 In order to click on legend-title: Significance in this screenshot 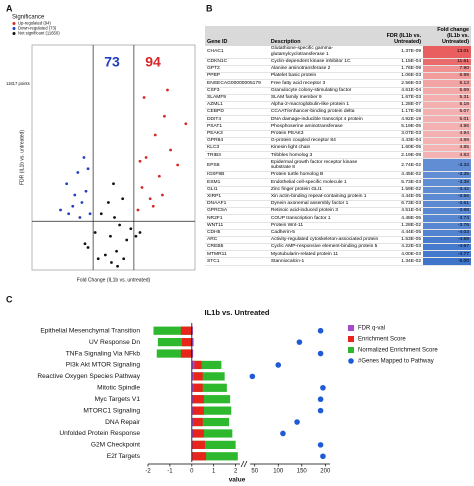, I will do `click(28, 18)`.